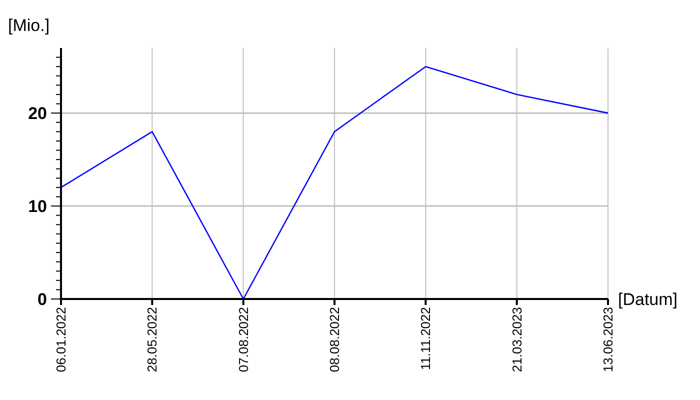 This screenshot has width=700, height=400. I want to click on x-axis-title: [Datum], so click(648, 299).